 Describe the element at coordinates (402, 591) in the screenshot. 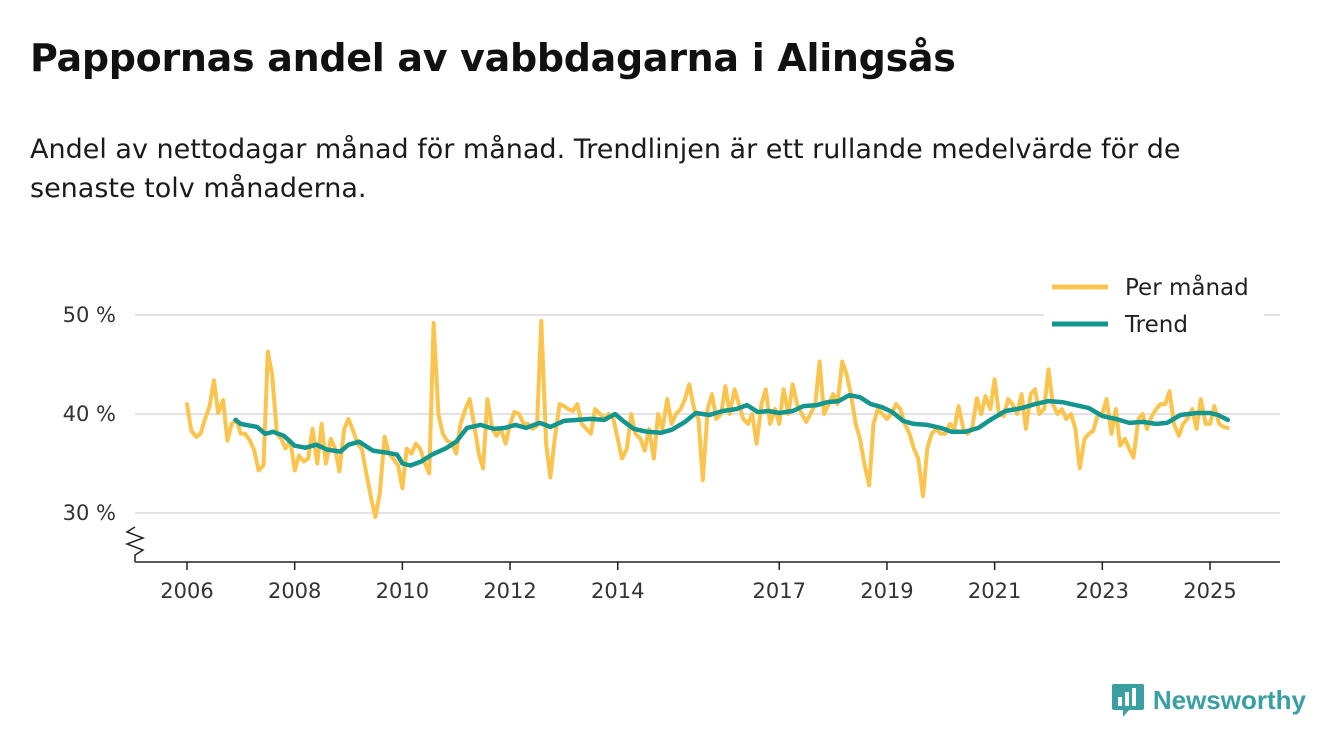

I see `x-tick-label: 2010` at that location.